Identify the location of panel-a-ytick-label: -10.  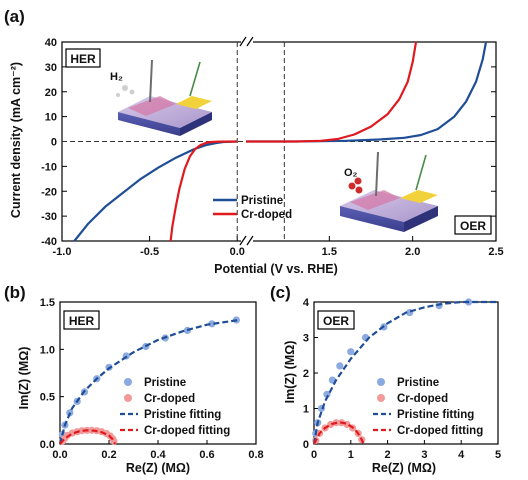
(49, 167).